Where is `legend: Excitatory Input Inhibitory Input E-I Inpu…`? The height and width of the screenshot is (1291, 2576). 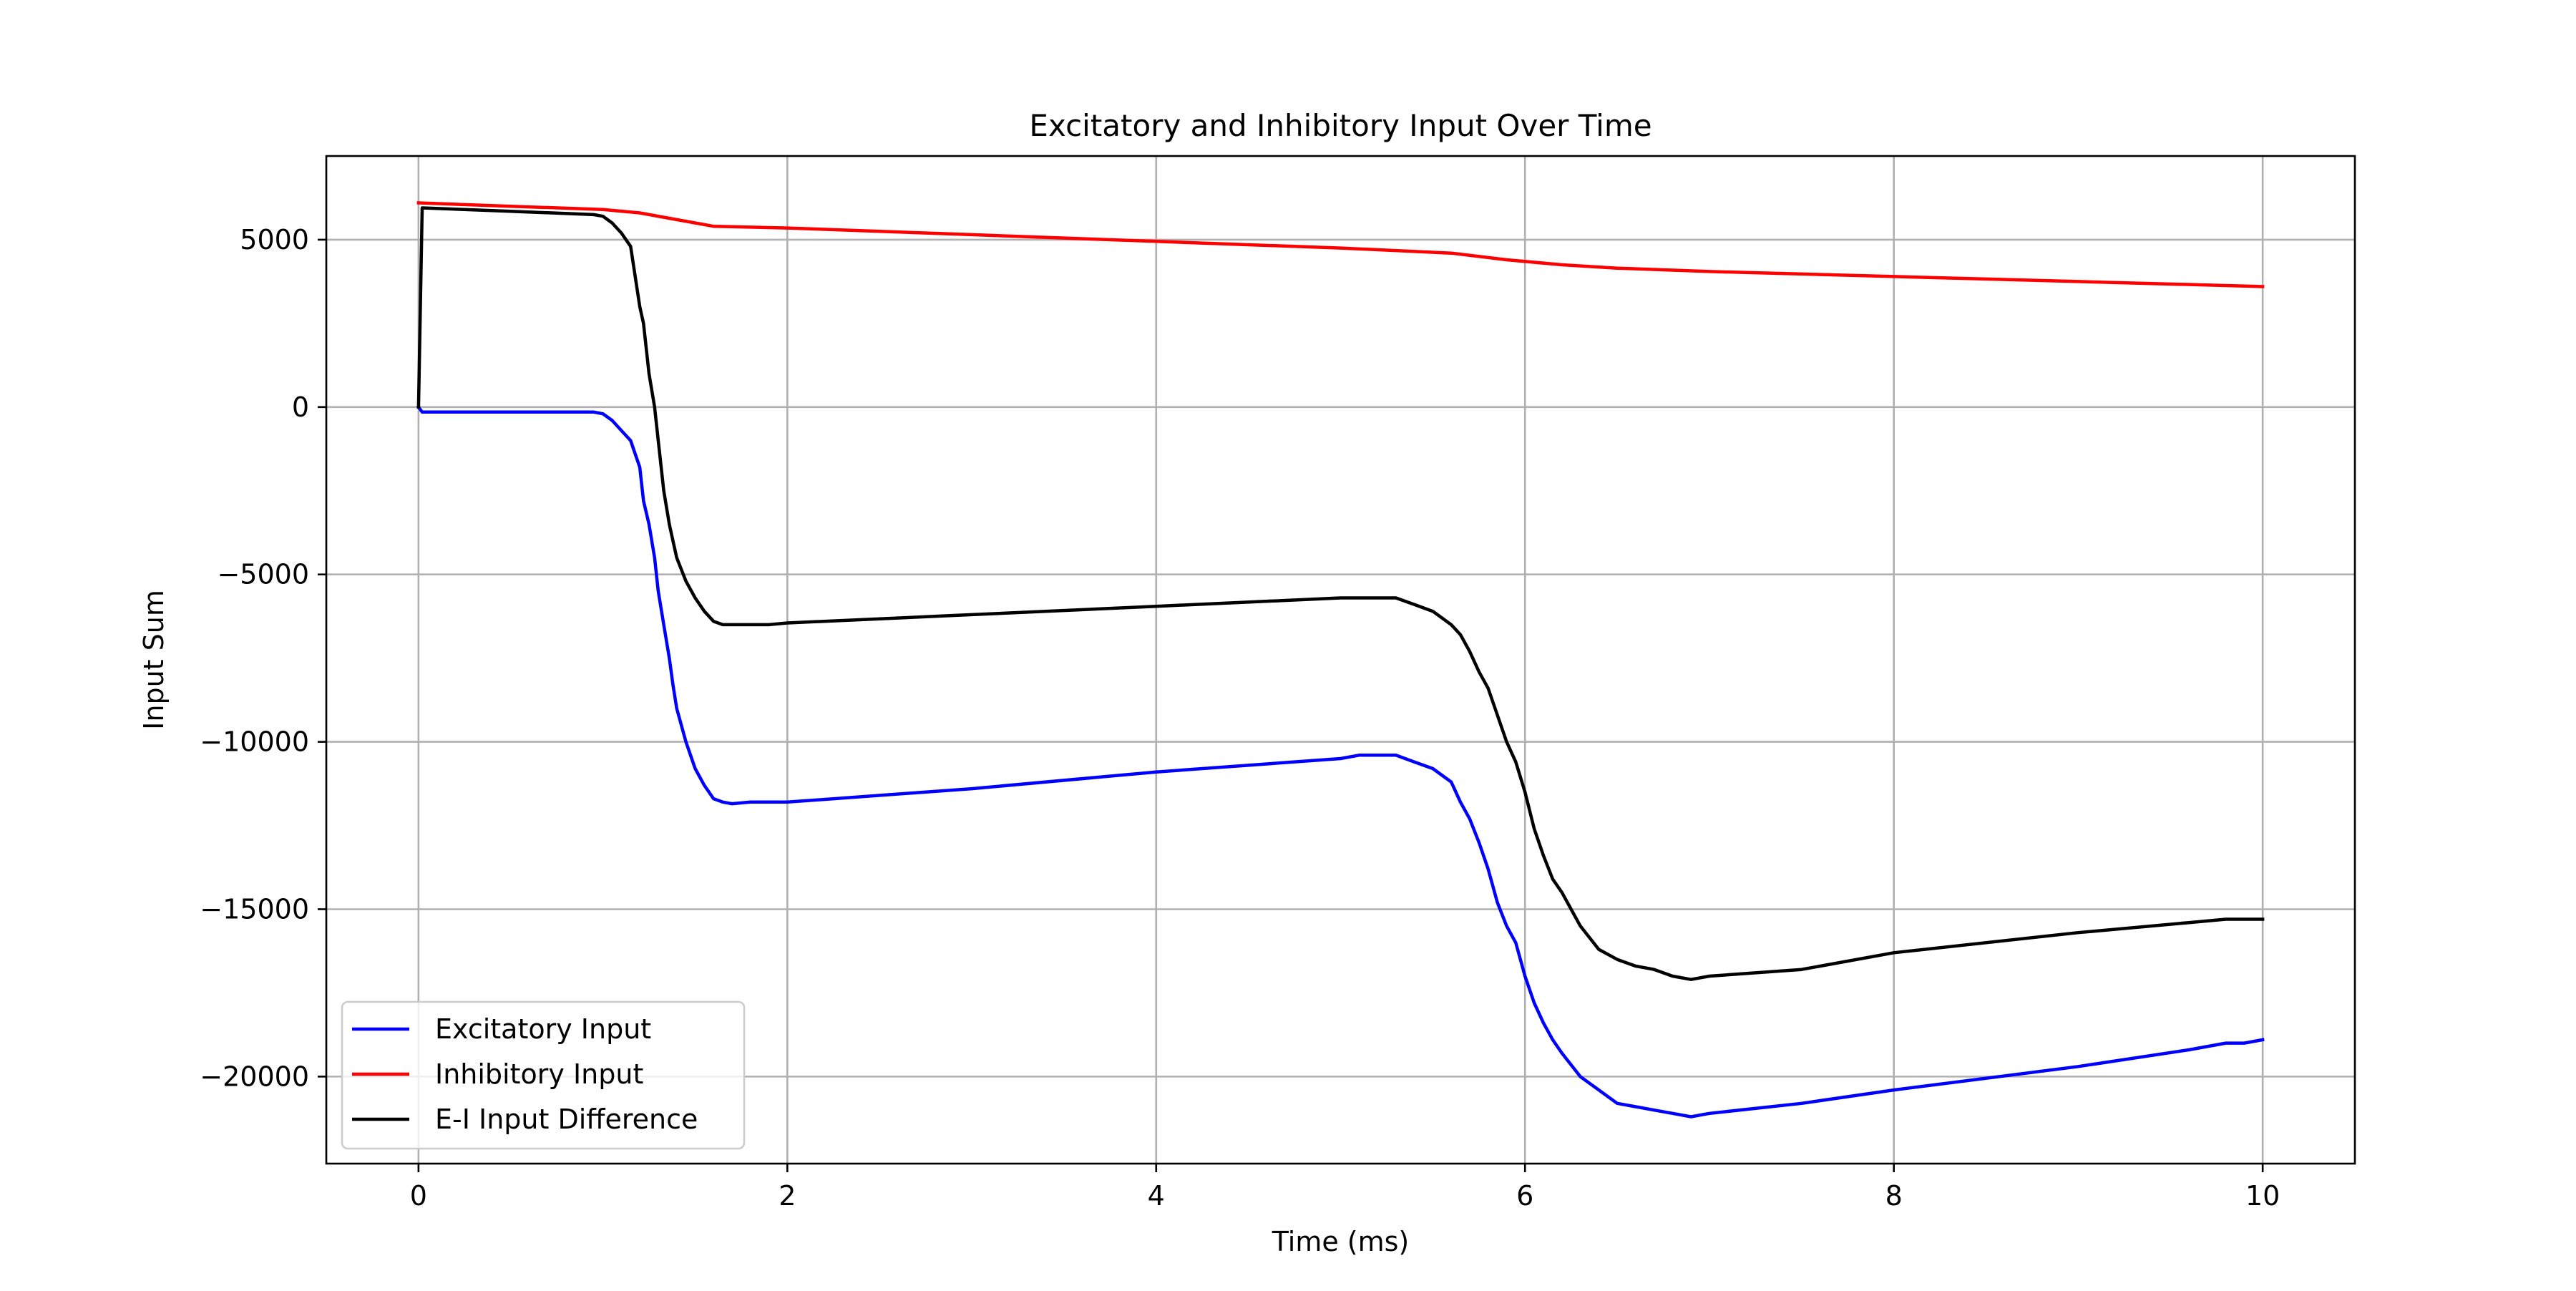 legend: Excitatory Input Inhibitory Input E-I Inpu… is located at coordinates (543, 1075).